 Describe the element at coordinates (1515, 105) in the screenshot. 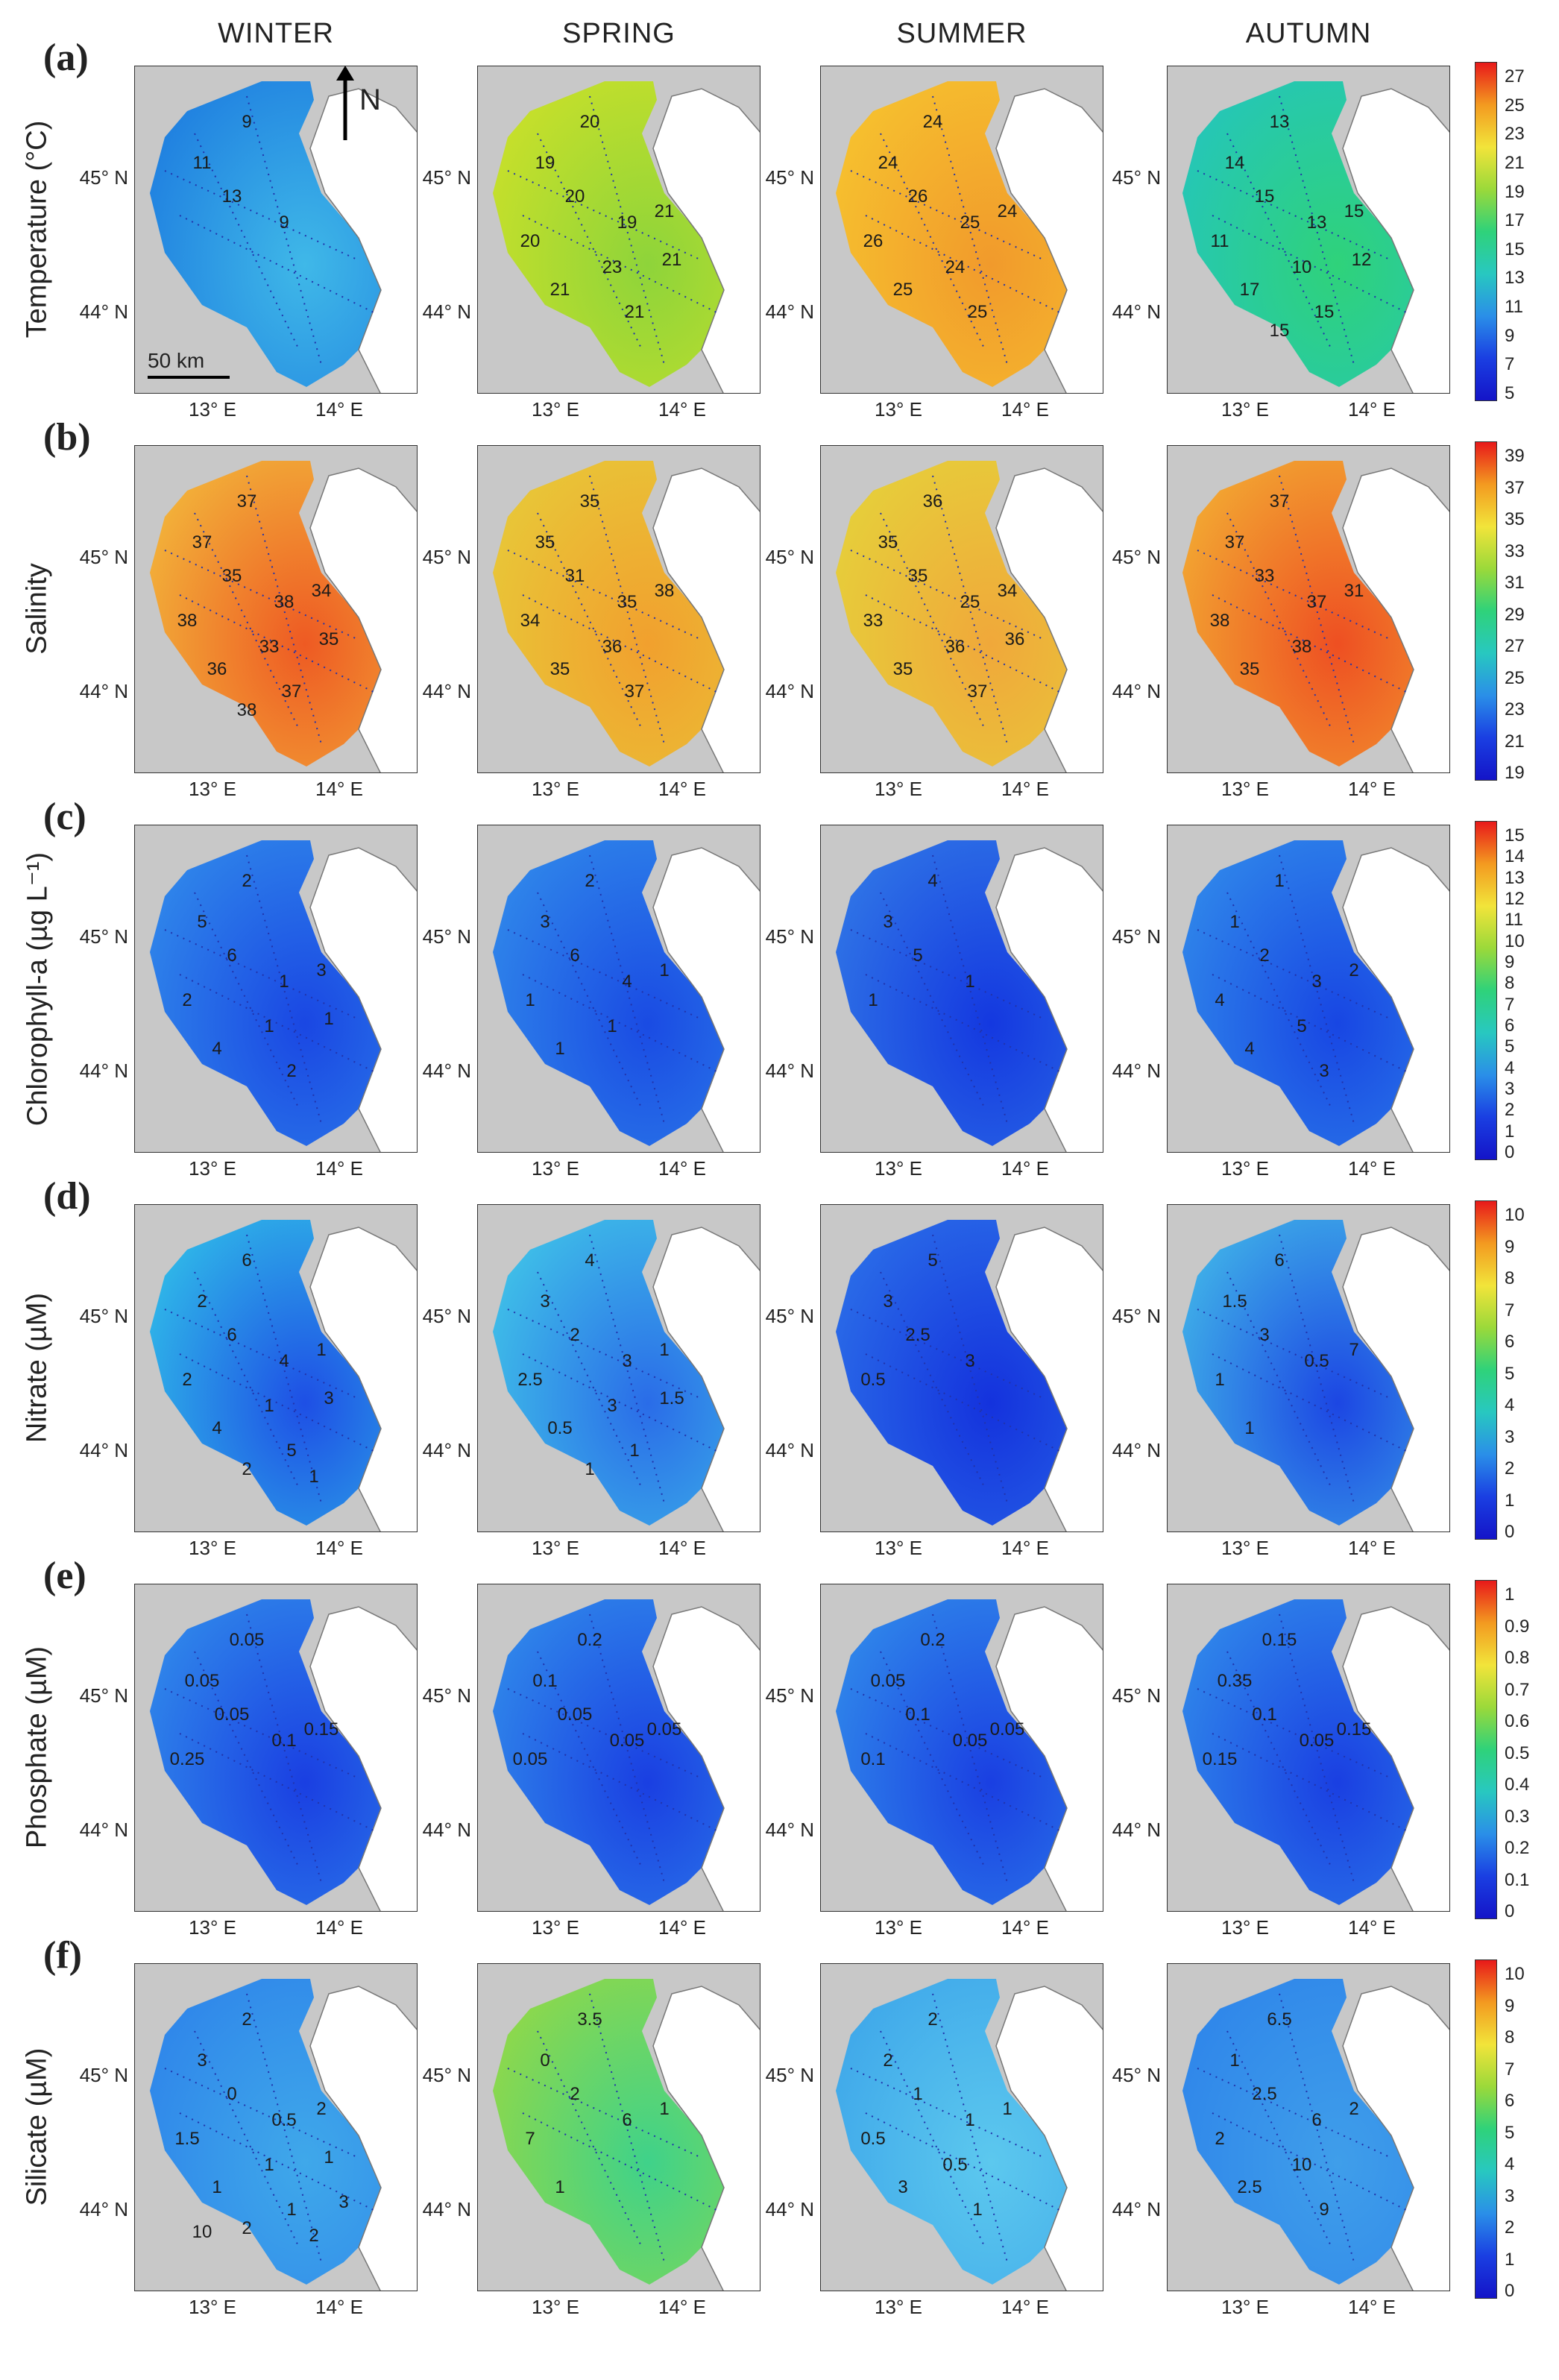

I see `colorbar-tick: 25` at that location.